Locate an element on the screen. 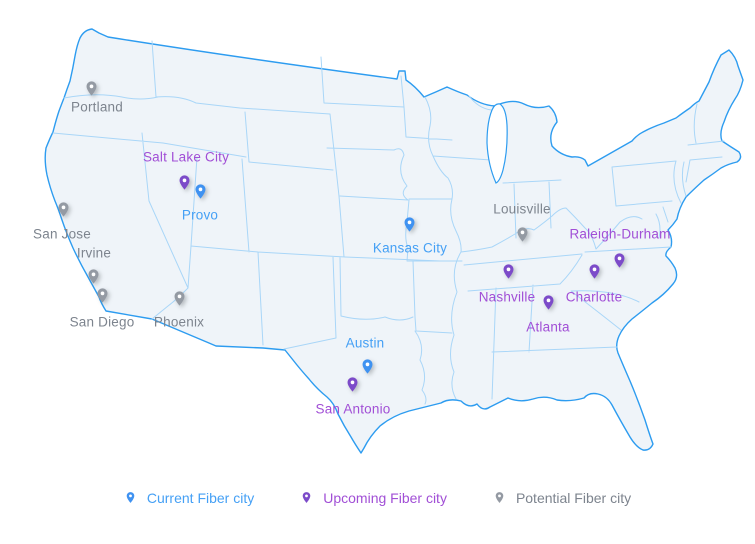 The height and width of the screenshot is (544, 755). city-label: Louisville is located at coordinates (522, 209).